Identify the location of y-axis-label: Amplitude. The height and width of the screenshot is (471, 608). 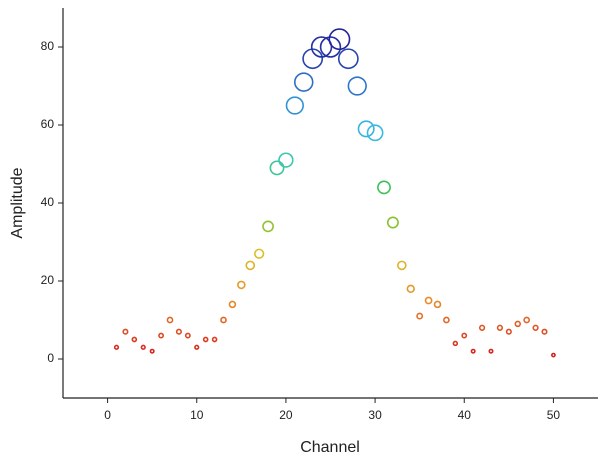
(17, 202).